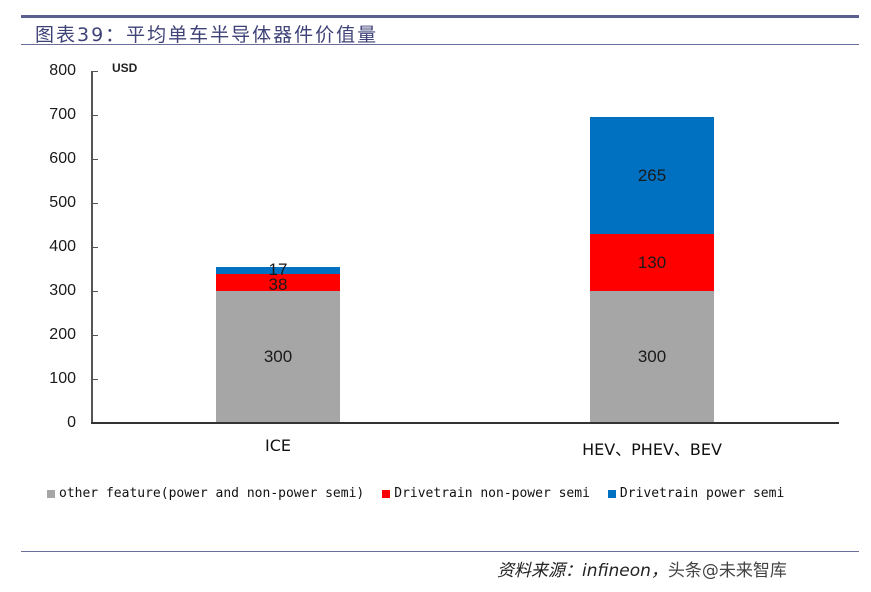 The height and width of the screenshot is (592, 871). What do you see at coordinates (71, 422) in the screenshot?
I see `y-tick-label: 0` at bounding box center [71, 422].